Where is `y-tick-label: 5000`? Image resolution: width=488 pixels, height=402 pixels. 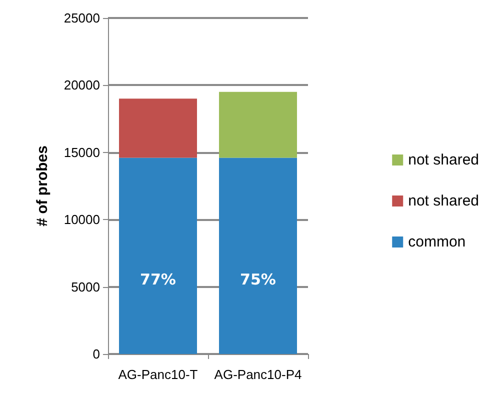
y-tick-label: 5000 is located at coordinates (85, 286).